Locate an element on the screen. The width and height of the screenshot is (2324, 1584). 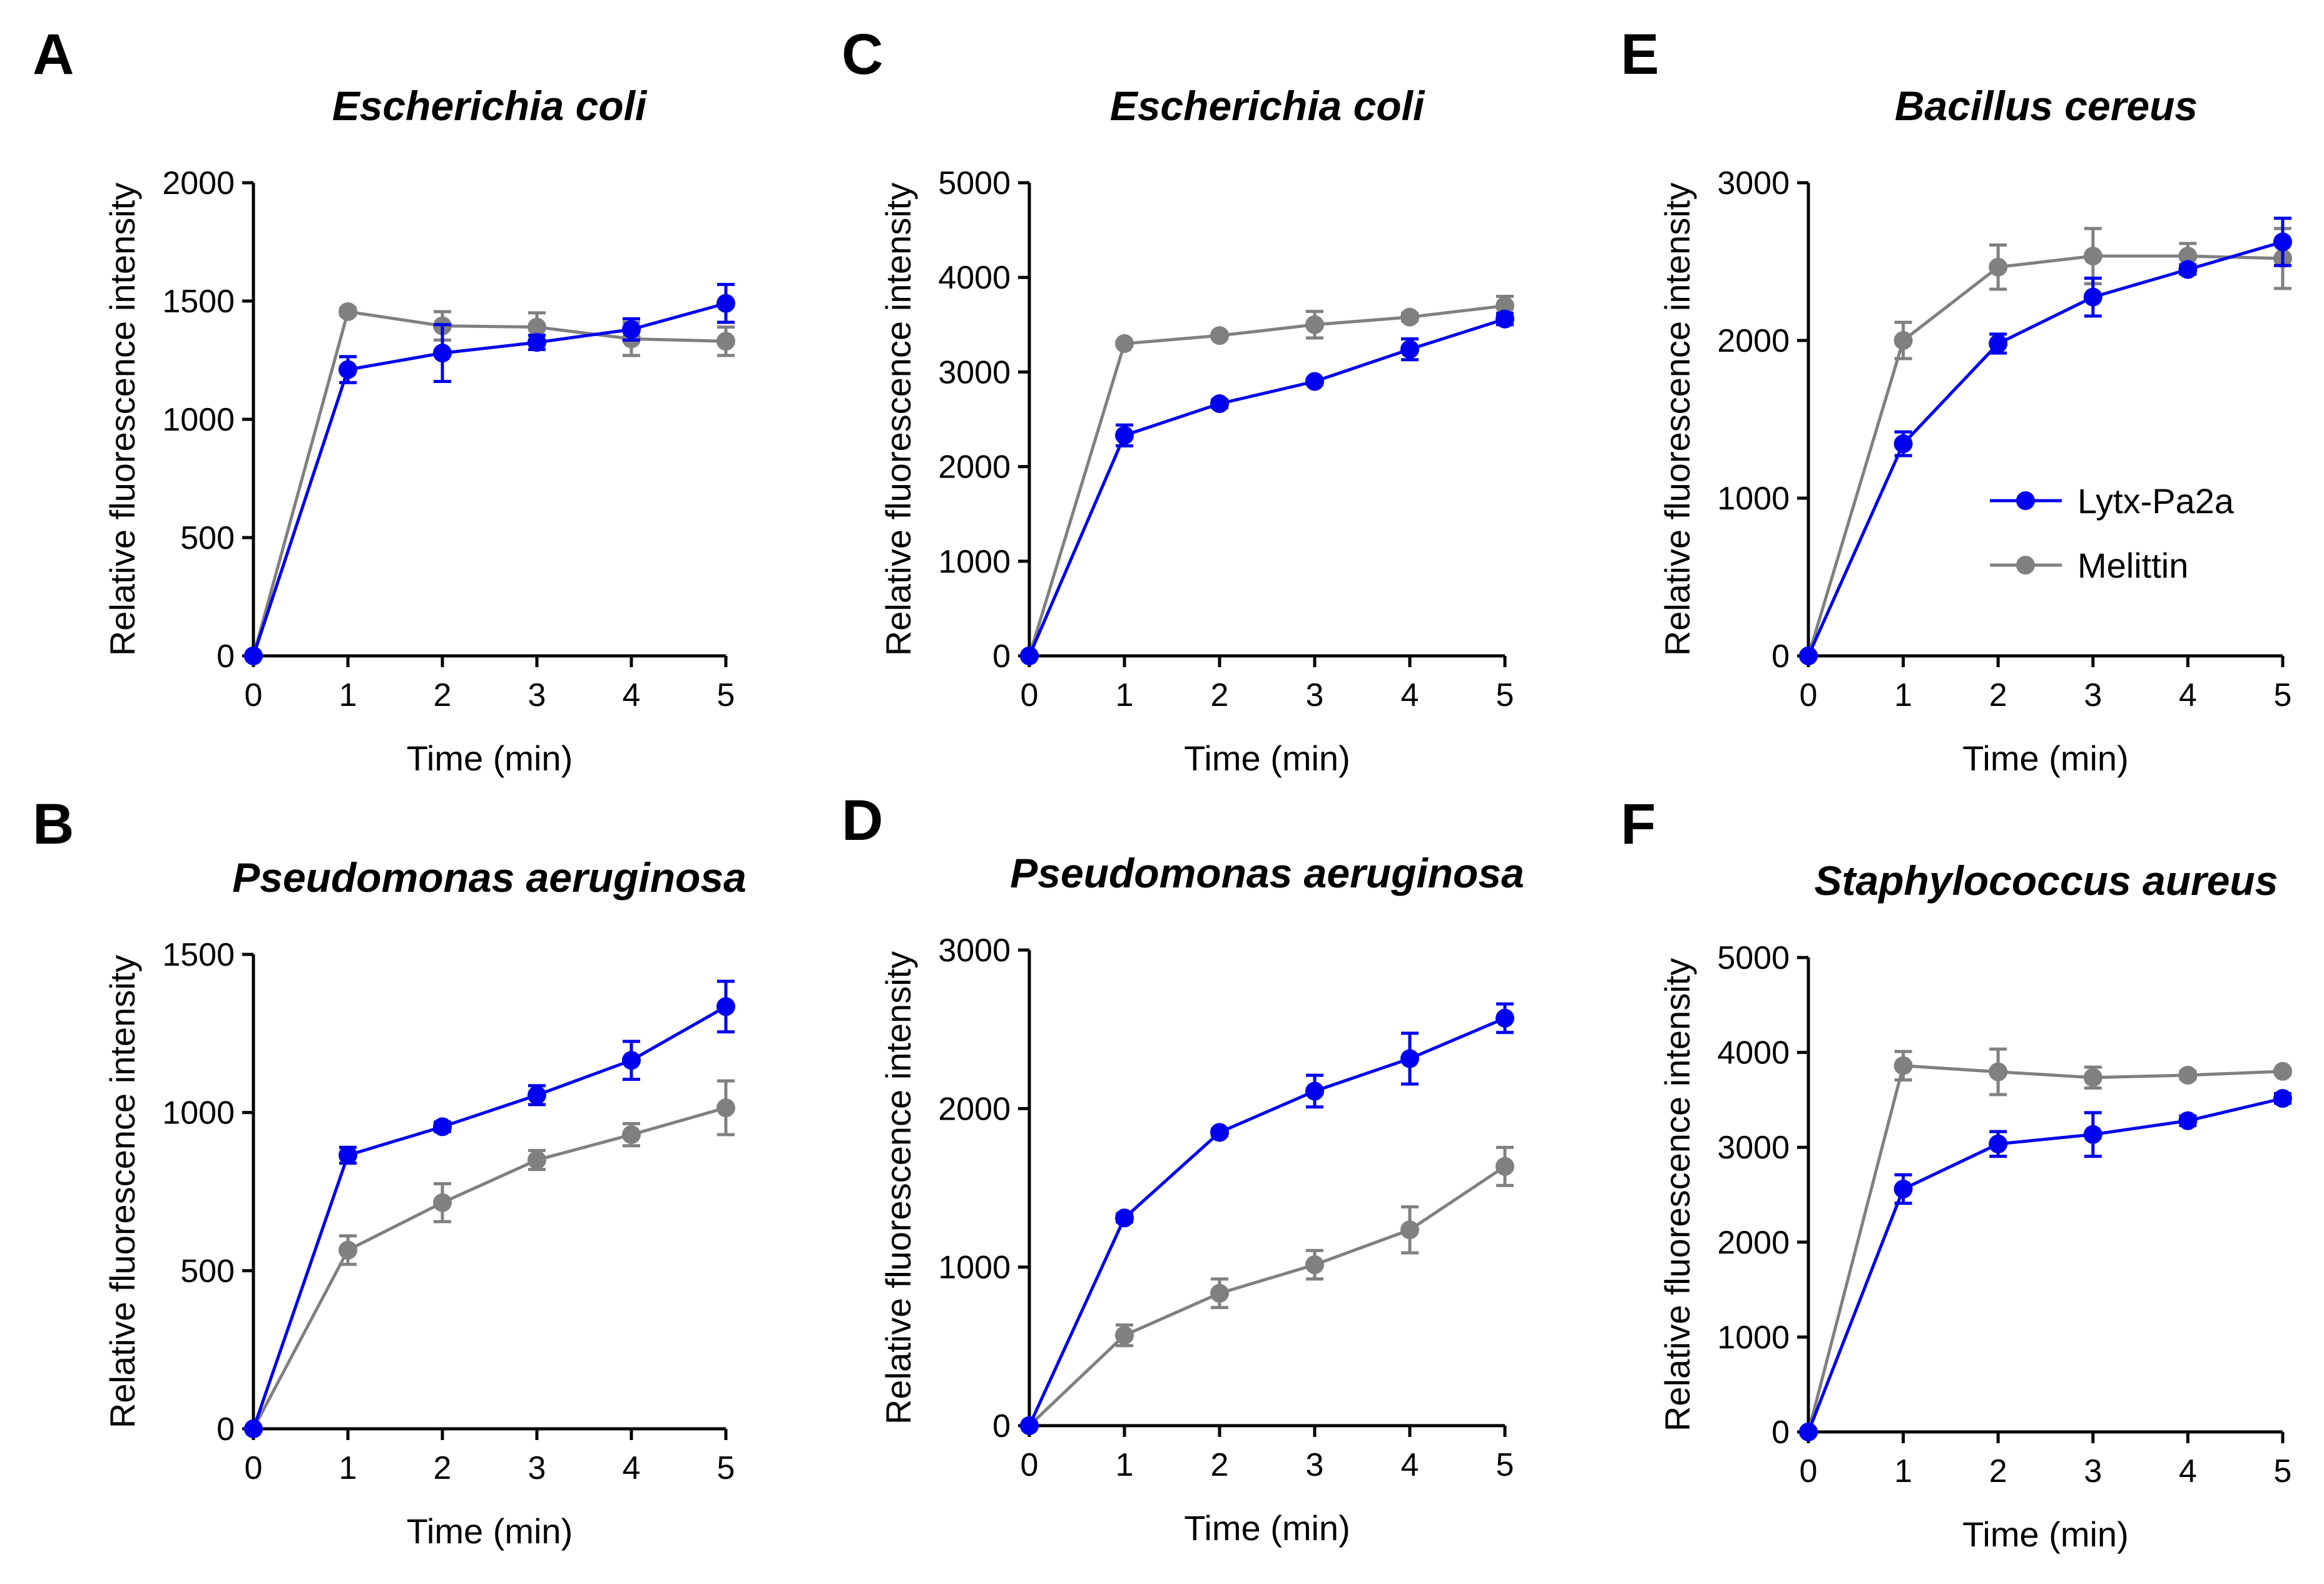
panel-letter: F is located at coordinates (1639, 824).